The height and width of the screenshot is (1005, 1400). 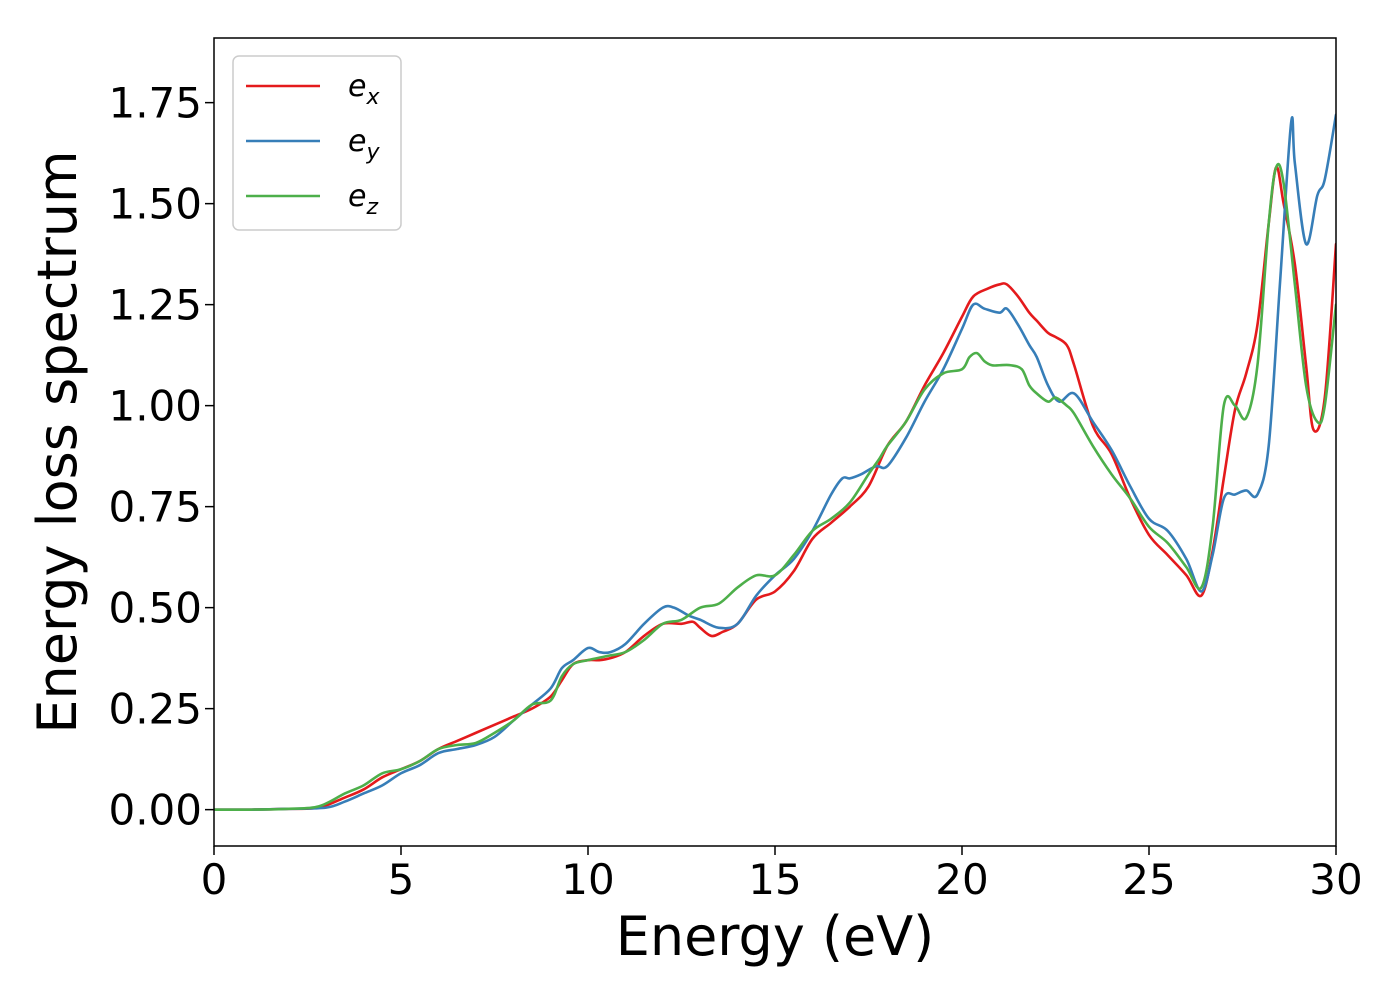 What do you see at coordinates (155, 406) in the screenshot?
I see `y-tick-label: 1.00` at bounding box center [155, 406].